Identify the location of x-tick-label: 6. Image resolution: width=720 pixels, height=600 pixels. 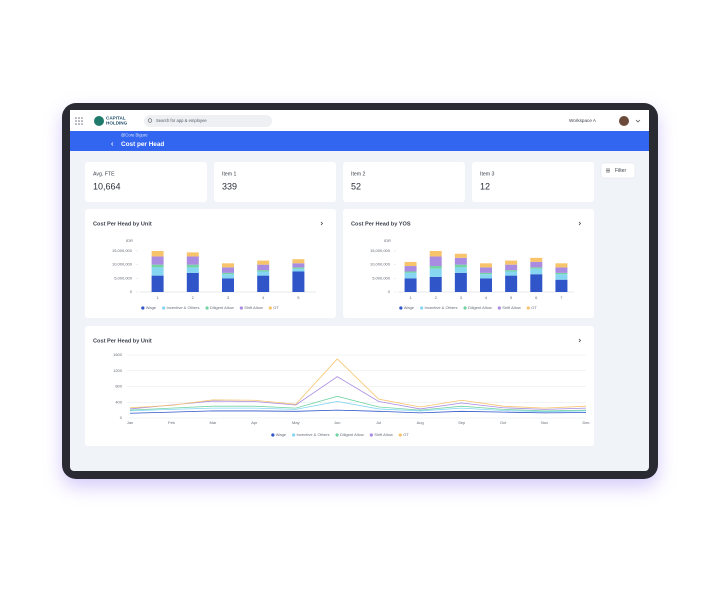
(536, 297).